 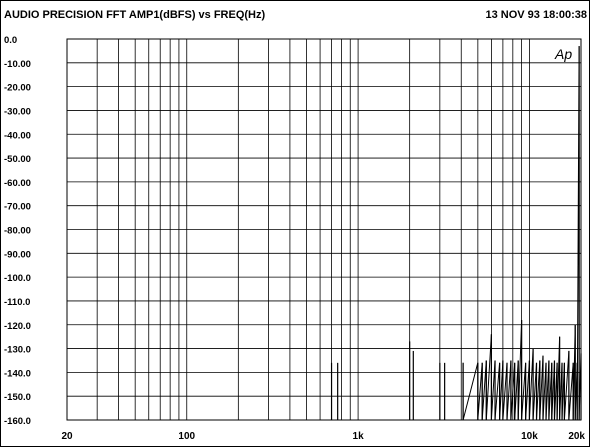 What do you see at coordinates (17, 135) in the screenshot?
I see `y-tick-label: -40.00` at bounding box center [17, 135].